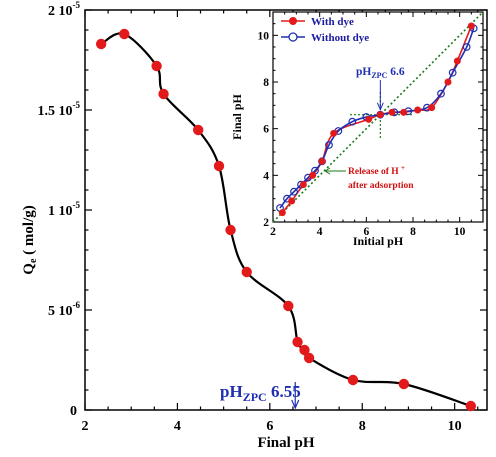 This screenshot has height=457, width=496. What do you see at coordinates (77, 305) in the screenshot?
I see `main-y-tick-exponent: -6` at bounding box center [77, 305].